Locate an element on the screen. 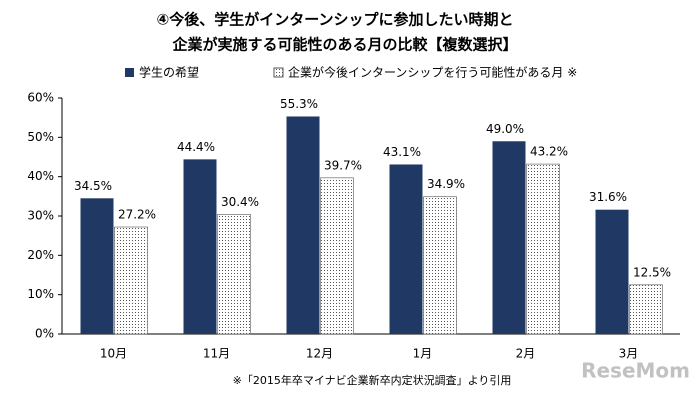  y-tick-label: 20% is located at coordinates (40, 255).